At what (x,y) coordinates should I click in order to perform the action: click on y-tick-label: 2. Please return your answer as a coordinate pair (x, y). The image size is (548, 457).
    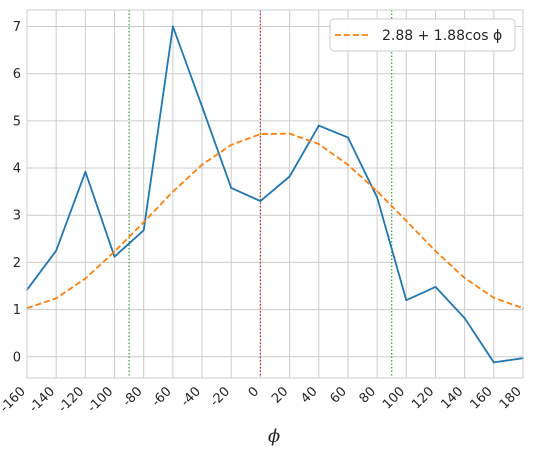
    Looking at the image, I should click on (17, 263).